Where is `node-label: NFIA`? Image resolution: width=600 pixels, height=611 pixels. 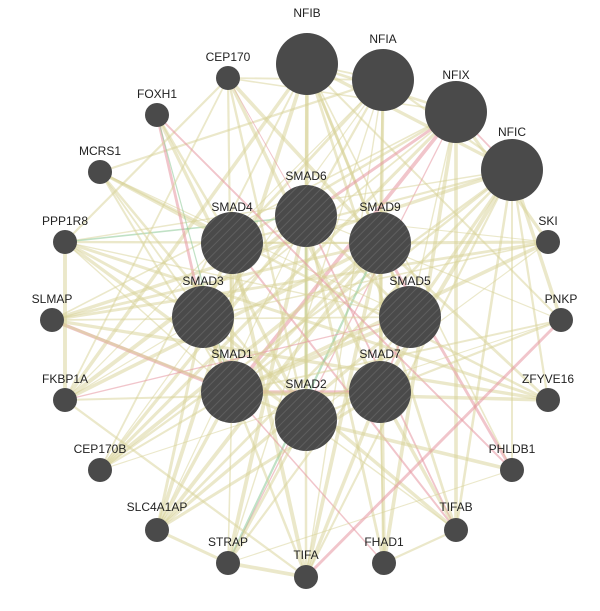
node-label: NFIA is located at coordinates (382, 39).